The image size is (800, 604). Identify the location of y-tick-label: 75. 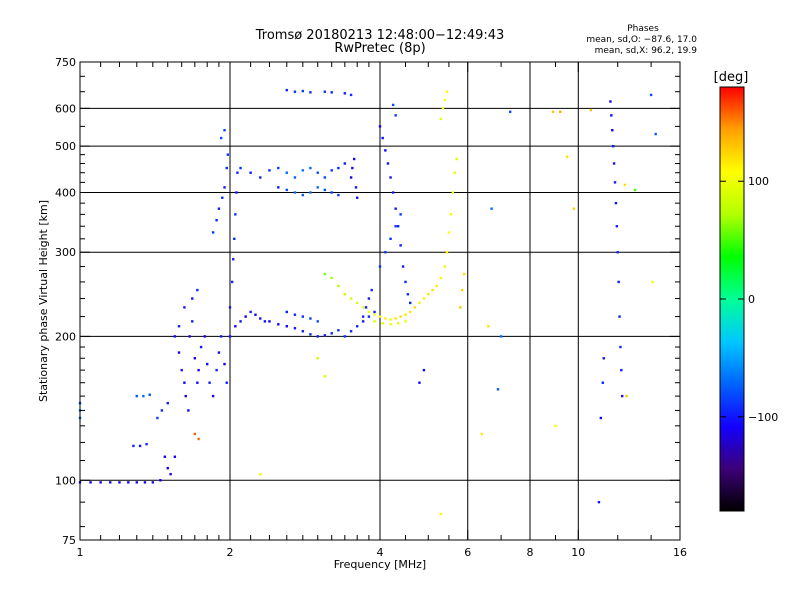
(69, 540).